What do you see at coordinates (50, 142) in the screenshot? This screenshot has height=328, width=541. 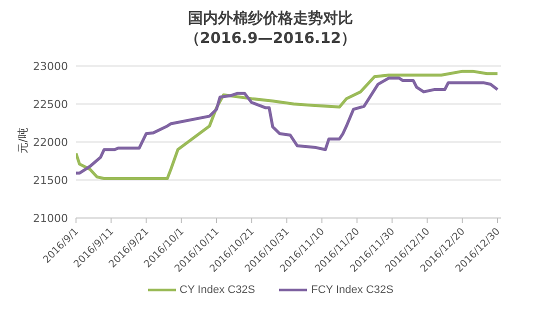 I see `y-tick-label: 22000` at bounding box center [50, 142].